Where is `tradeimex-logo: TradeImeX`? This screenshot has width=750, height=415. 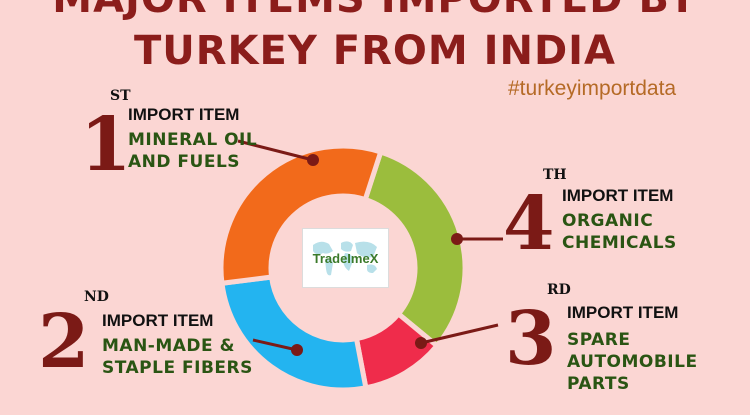 tradeimex-logo: TradeImeX is located at coordinates (345, 258).